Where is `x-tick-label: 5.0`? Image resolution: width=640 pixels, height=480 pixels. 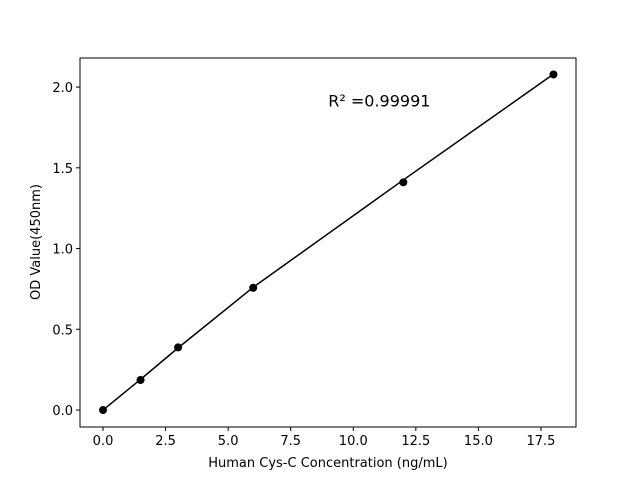 x-tick-label: 5.0 is located at coordinates (228, 441).